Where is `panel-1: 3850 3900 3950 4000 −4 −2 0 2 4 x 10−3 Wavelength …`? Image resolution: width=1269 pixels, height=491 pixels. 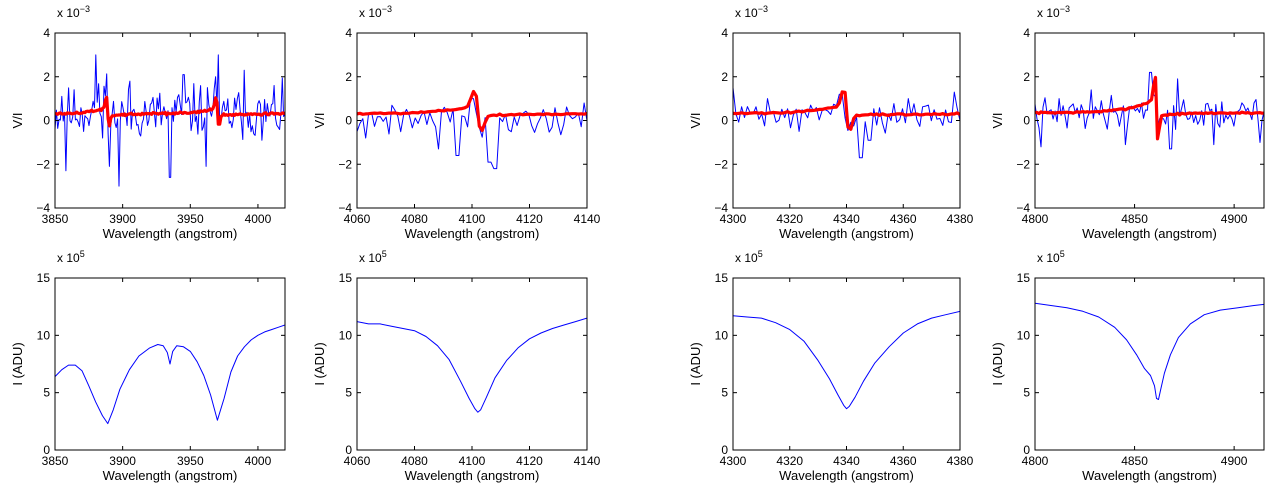 panel-1: 3850 3900 3950 4000 −4 −2 0 2 4 x 10−3 Wavelength … is located at coordinates (148, 122).